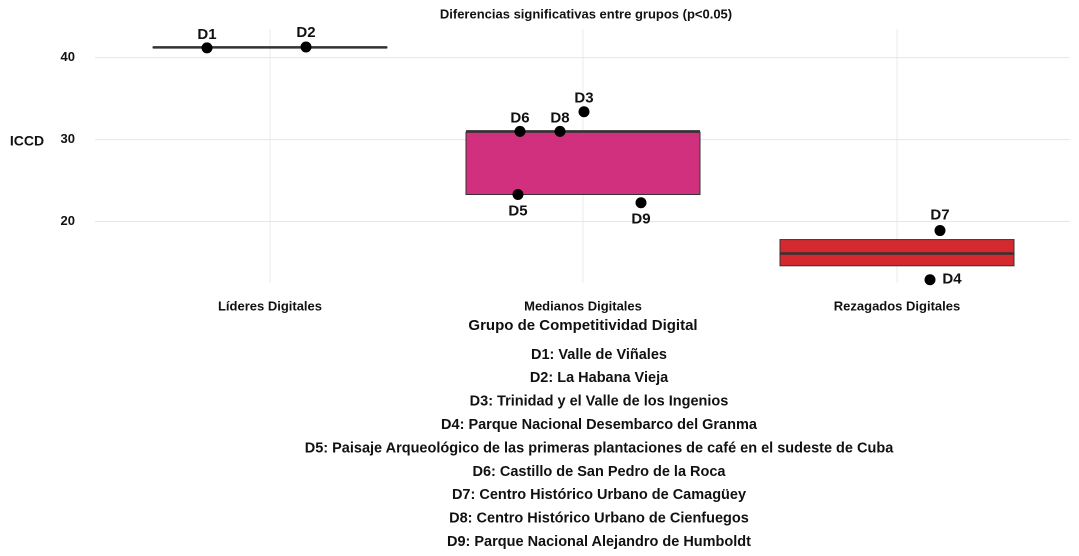 This screenshot has height=556, width=1079. I want to click on point-label: D7, so click(939, 215).